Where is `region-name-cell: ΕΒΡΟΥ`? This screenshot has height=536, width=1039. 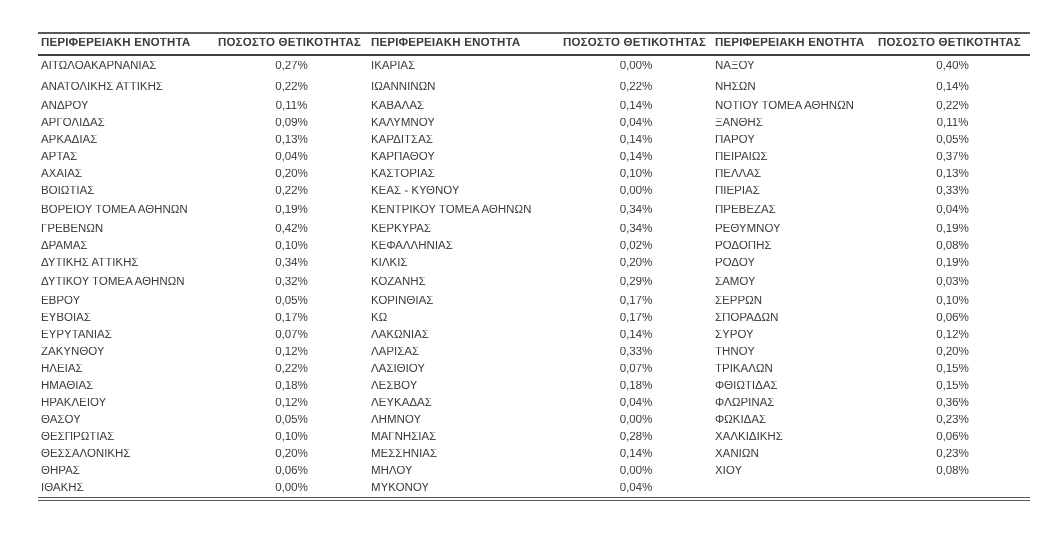 region-name-cell: ΕΒΡΟΥ is located at coordinates (61, 301).